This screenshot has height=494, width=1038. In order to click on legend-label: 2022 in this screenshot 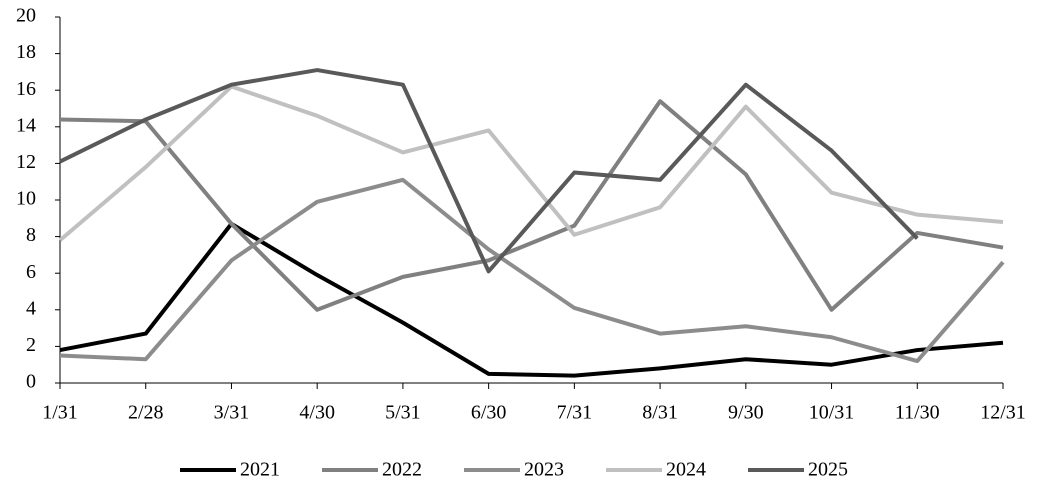, I will do `click(402, 470)`.